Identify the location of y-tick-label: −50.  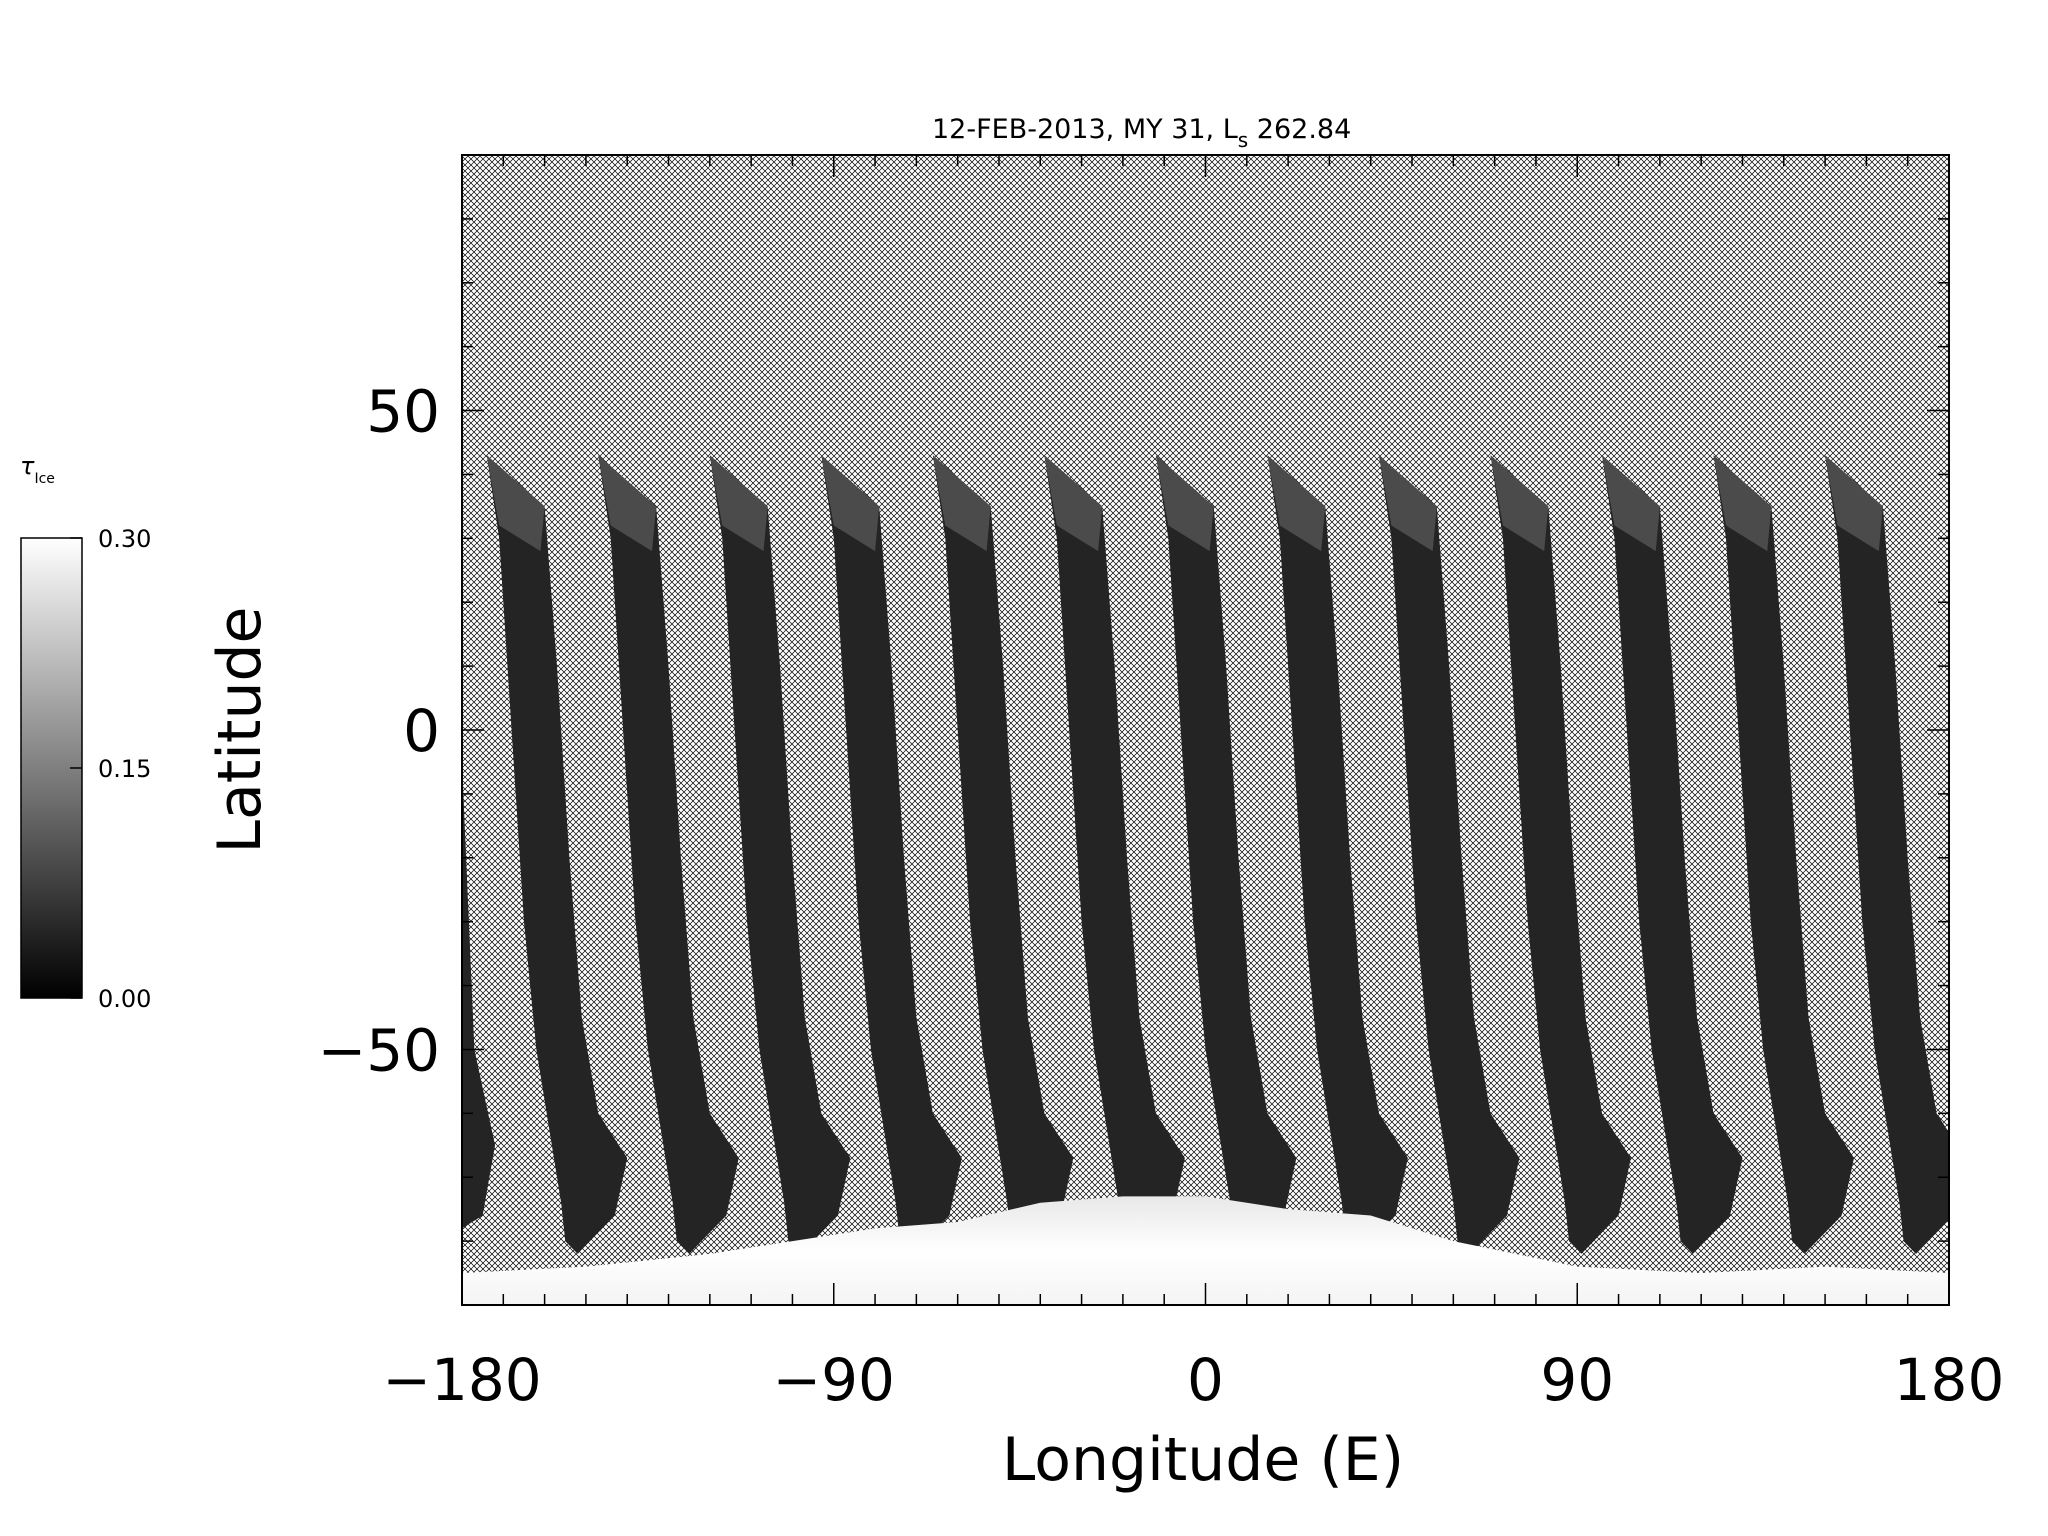
(379, 1050).